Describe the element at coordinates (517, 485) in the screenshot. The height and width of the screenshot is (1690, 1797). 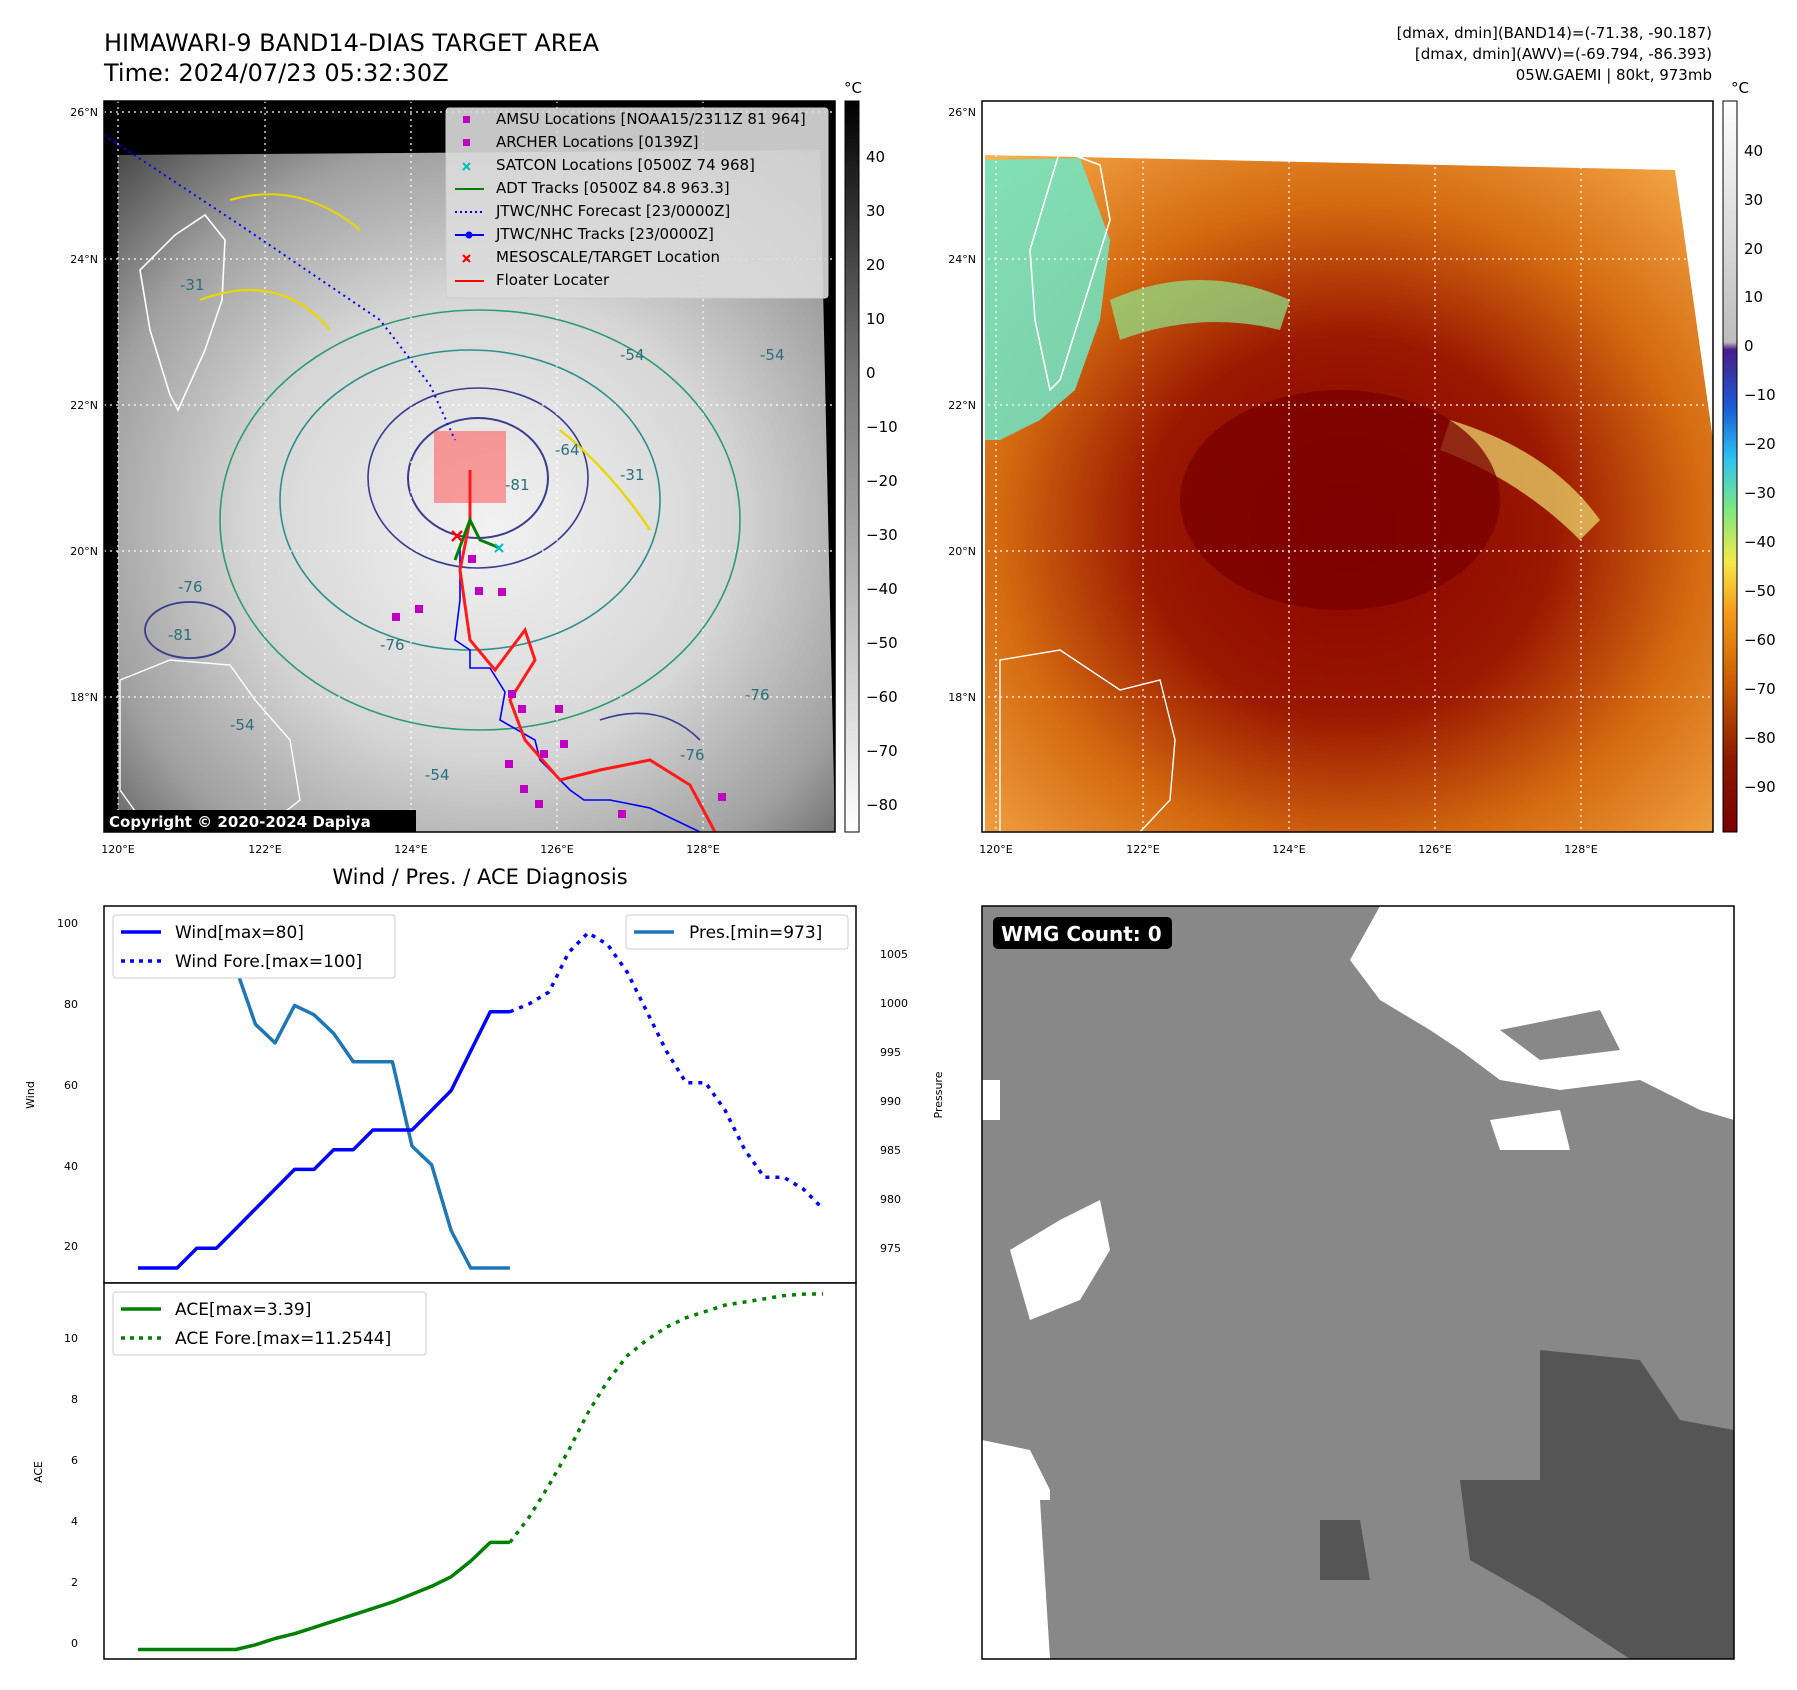
I see `contour-label: -81` at that location.